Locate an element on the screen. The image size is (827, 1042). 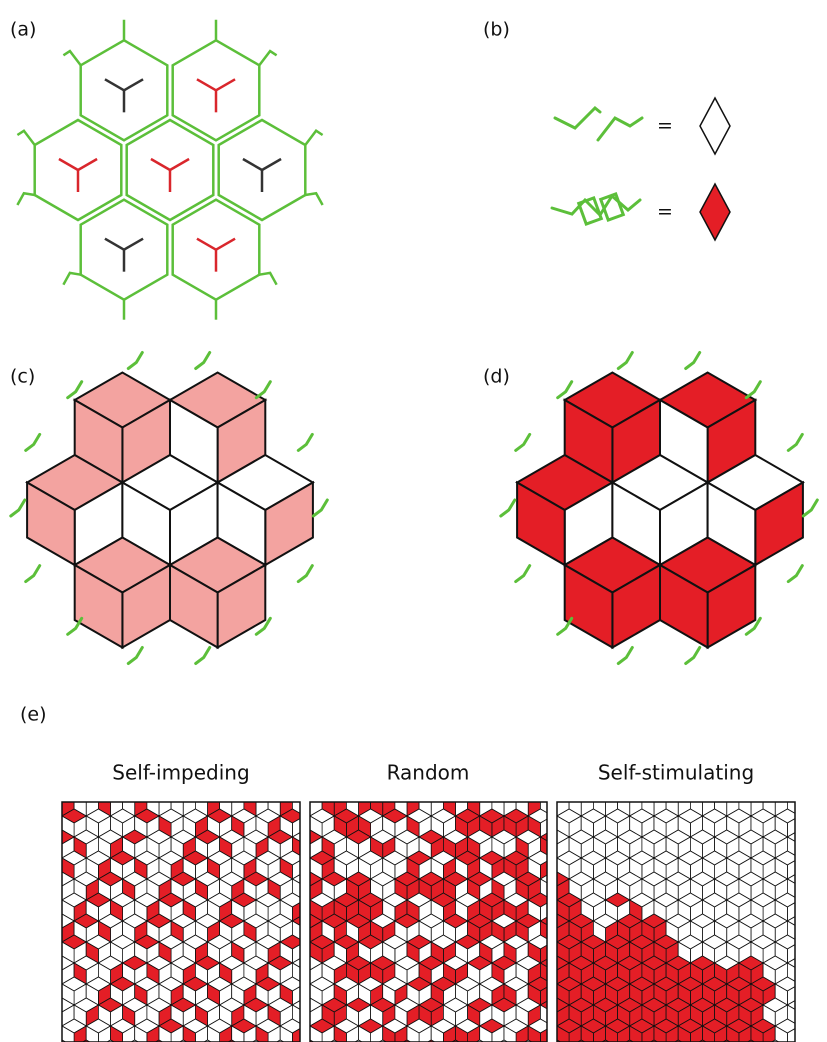
molecule-sketch is located at coordinates (597, 165).